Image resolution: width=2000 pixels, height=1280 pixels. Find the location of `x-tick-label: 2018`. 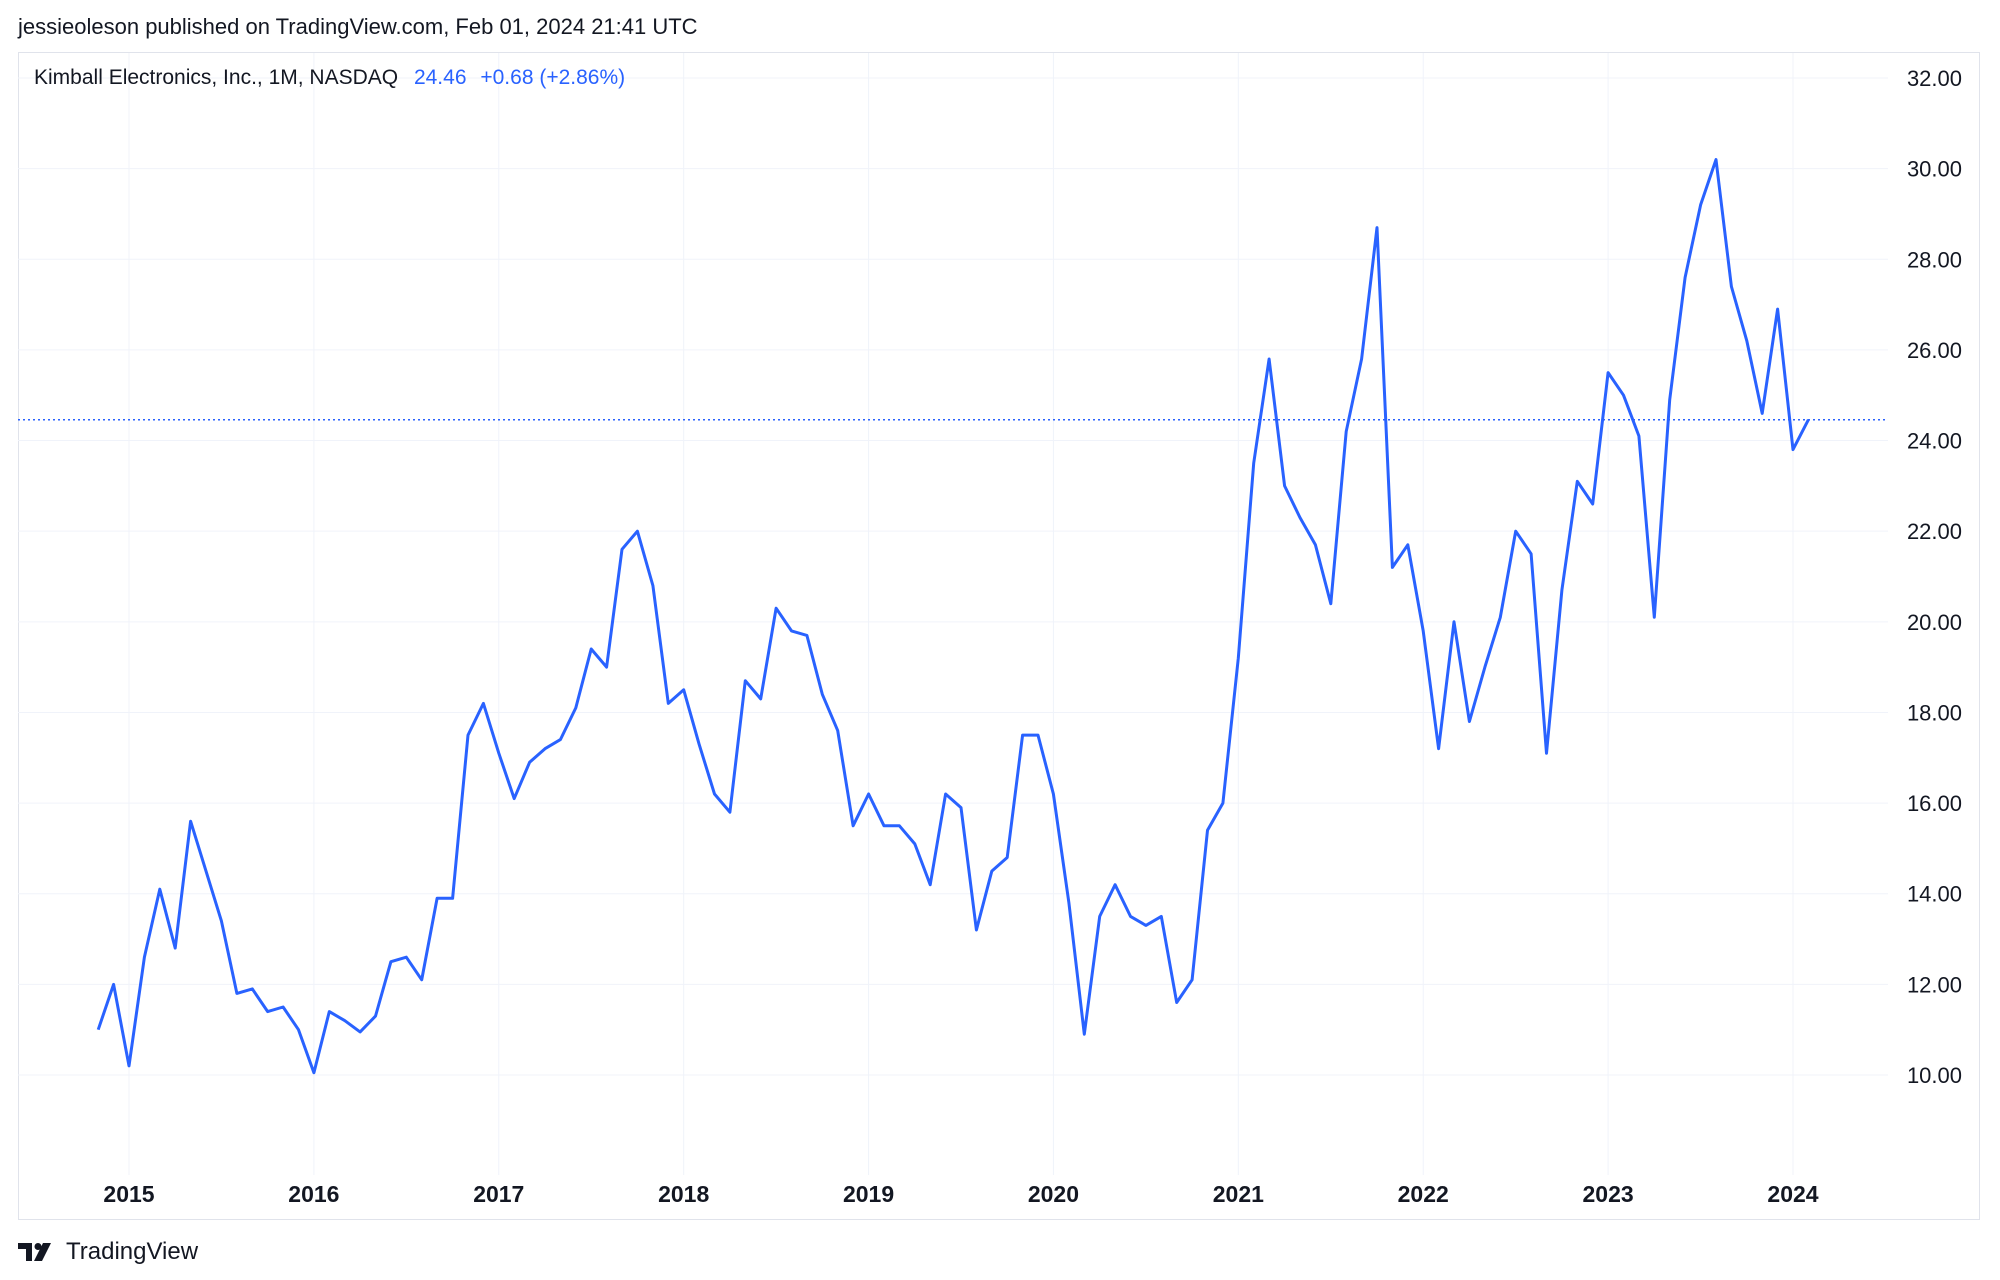

x-tick-label: 2018 is located at coordinates (683, 1194).